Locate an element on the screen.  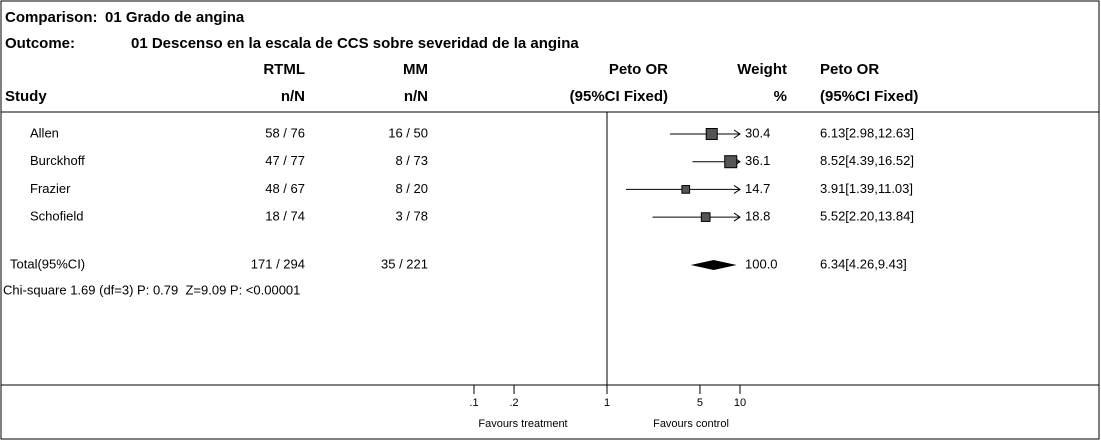
treatment-count: 48 / 67 is located at coordinates (285, 188).